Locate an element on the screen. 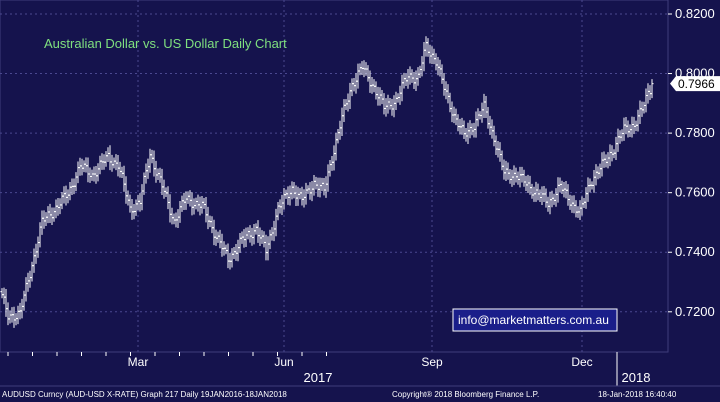 The image size is (720, 402). ytick-label: 0.7400 is located at coordinates (695, 251).